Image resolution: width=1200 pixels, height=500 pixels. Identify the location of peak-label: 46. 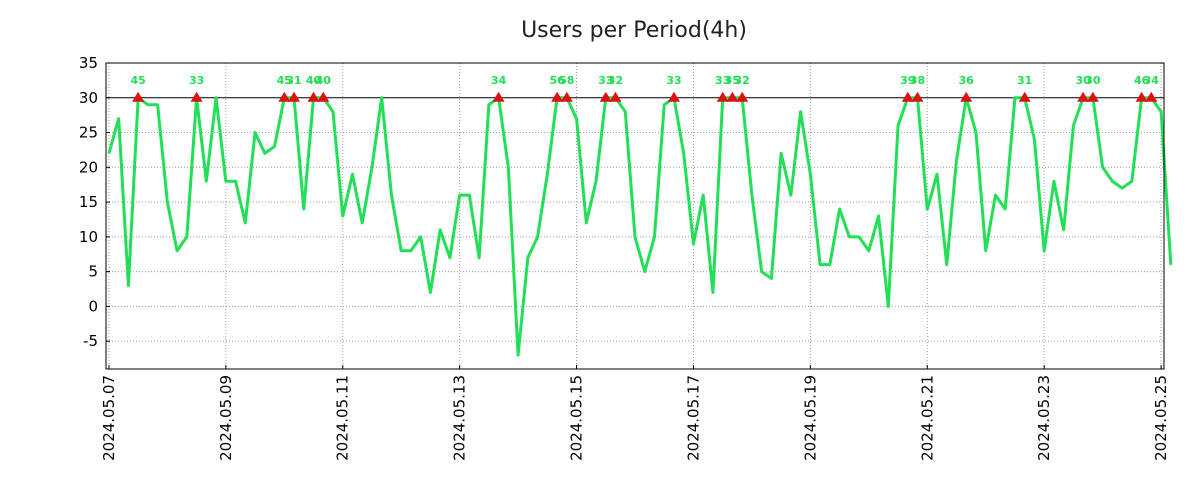
(1142, 80).